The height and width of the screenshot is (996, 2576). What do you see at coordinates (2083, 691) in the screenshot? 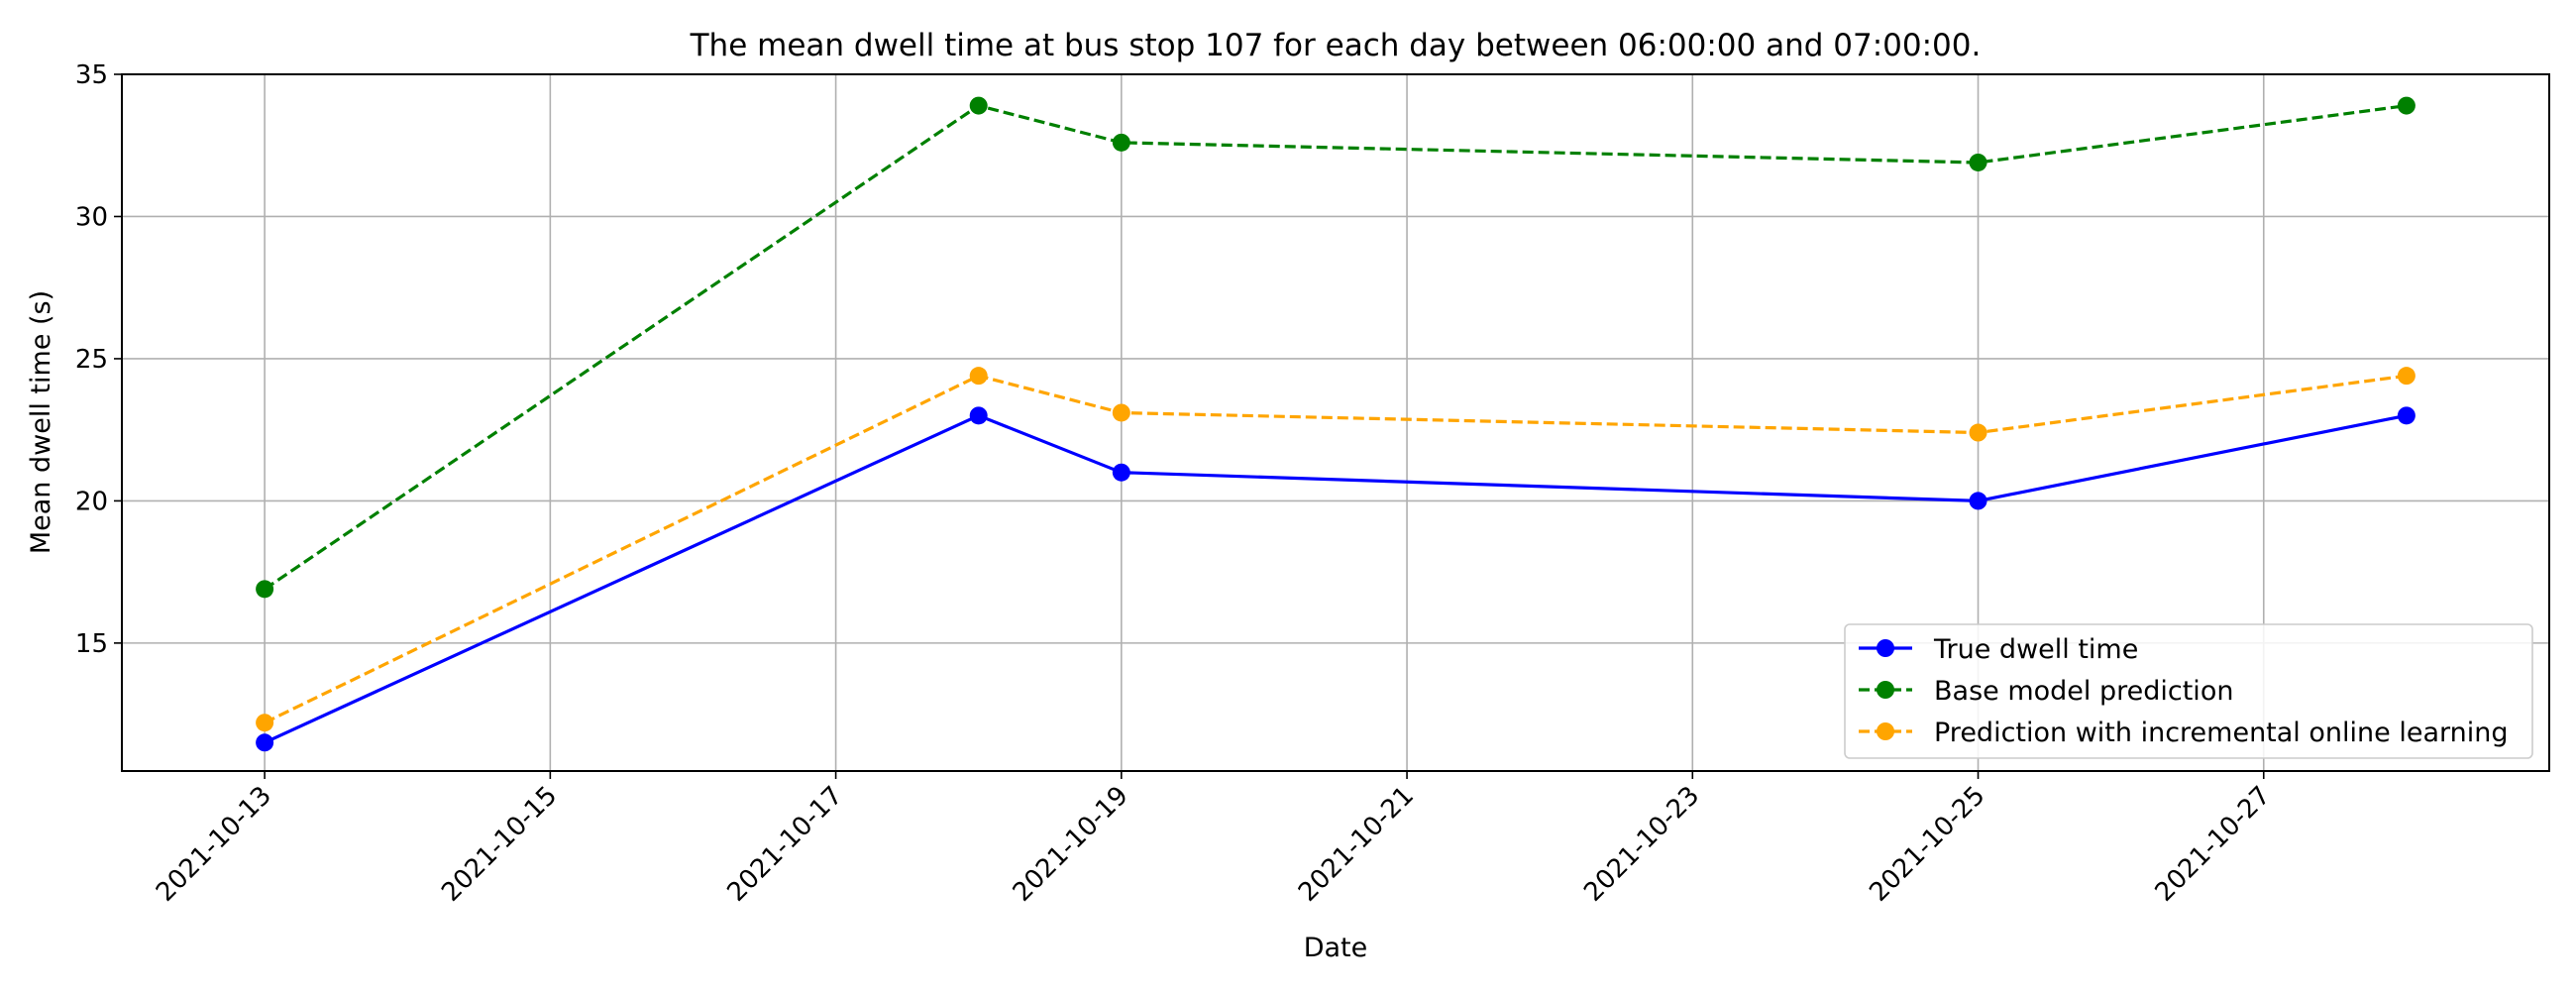
I see `legend-label: Base model prediction` at bounding box center [2083, 691].